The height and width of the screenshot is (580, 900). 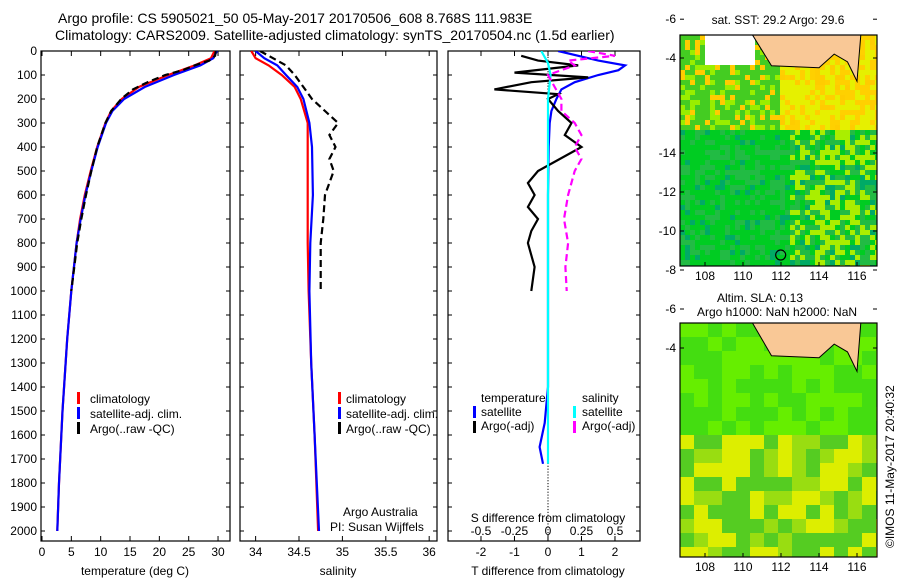 What do you see at coordinates (507, 426) in the screenshot?
I see `legend-label: Argo(-adj)` at bounding box center [507, 426].